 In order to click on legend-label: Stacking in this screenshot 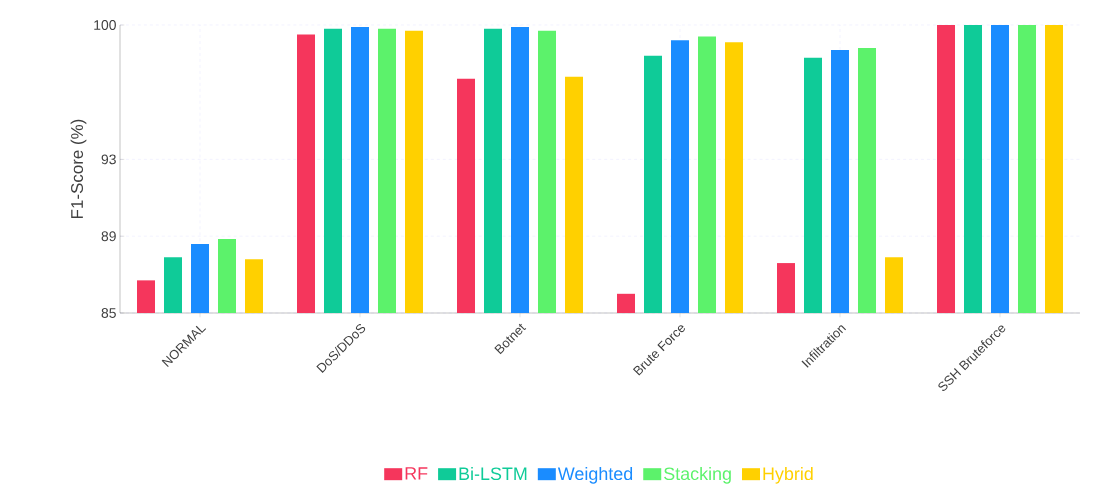, I will do `click(697, 475)`.